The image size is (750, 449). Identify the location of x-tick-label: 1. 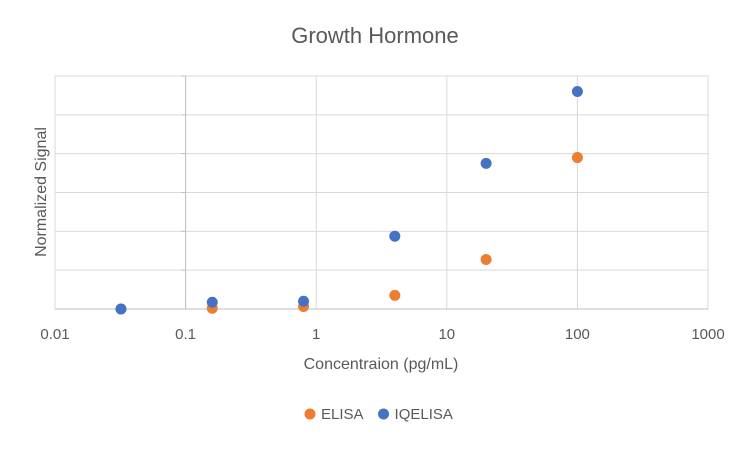
(316, 334).